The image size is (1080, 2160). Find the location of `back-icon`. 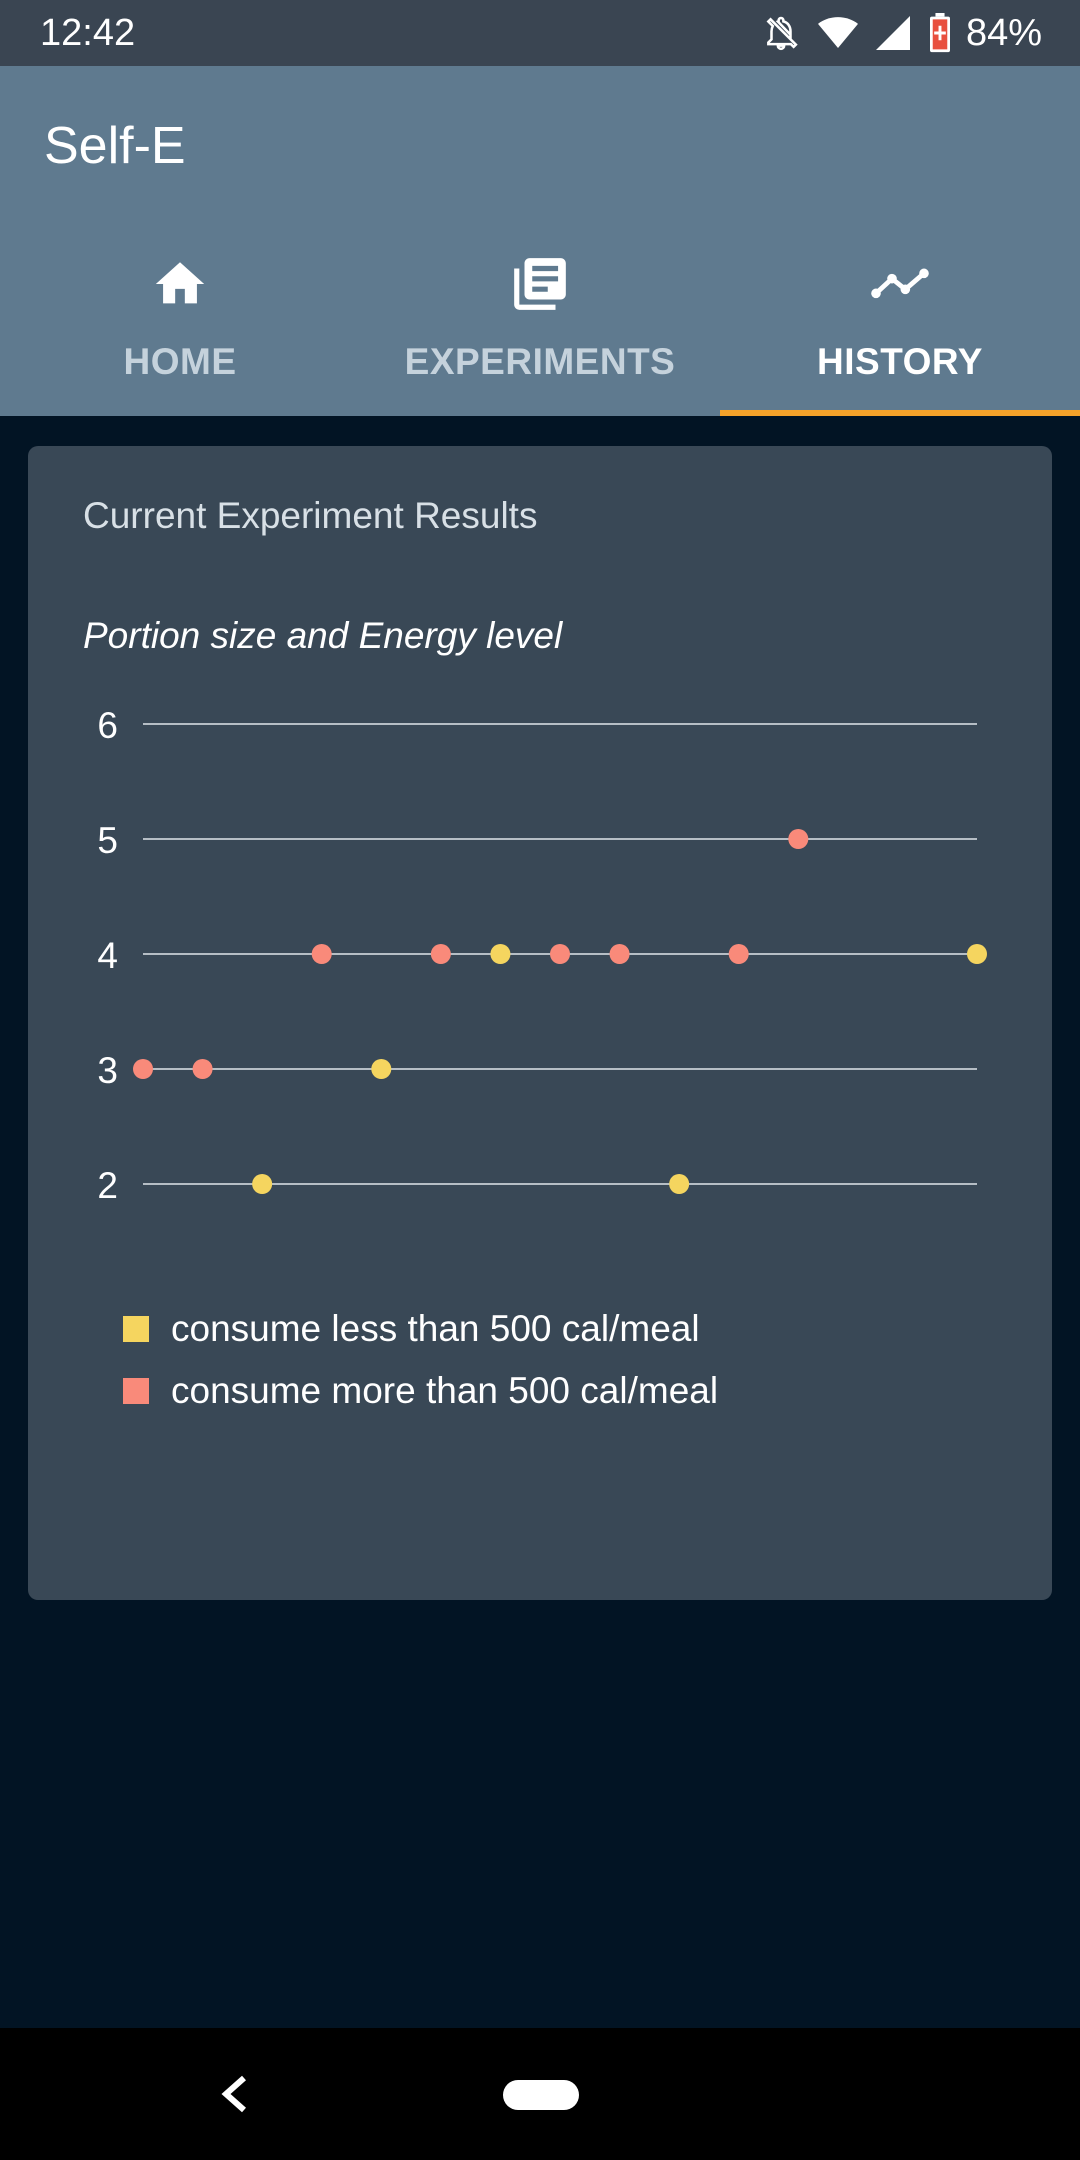

back-icon is located at coordinates (235, 2094).